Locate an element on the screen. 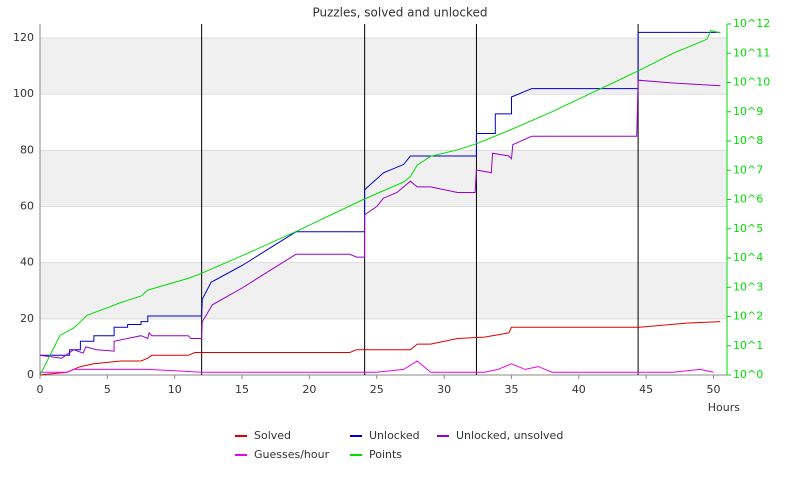  y-tick-label: 120 is located at coordinates (23, 37).